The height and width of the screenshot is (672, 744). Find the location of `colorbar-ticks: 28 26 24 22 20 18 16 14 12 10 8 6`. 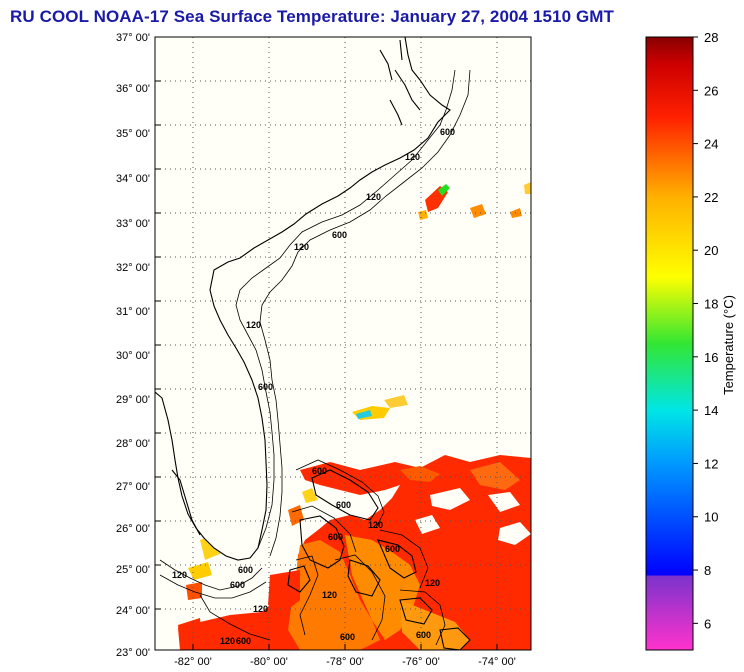

colorbar-ticks: 28 26 24 22 20 18 16 14 12 10 8 6 is located at coordinates (705, 330).